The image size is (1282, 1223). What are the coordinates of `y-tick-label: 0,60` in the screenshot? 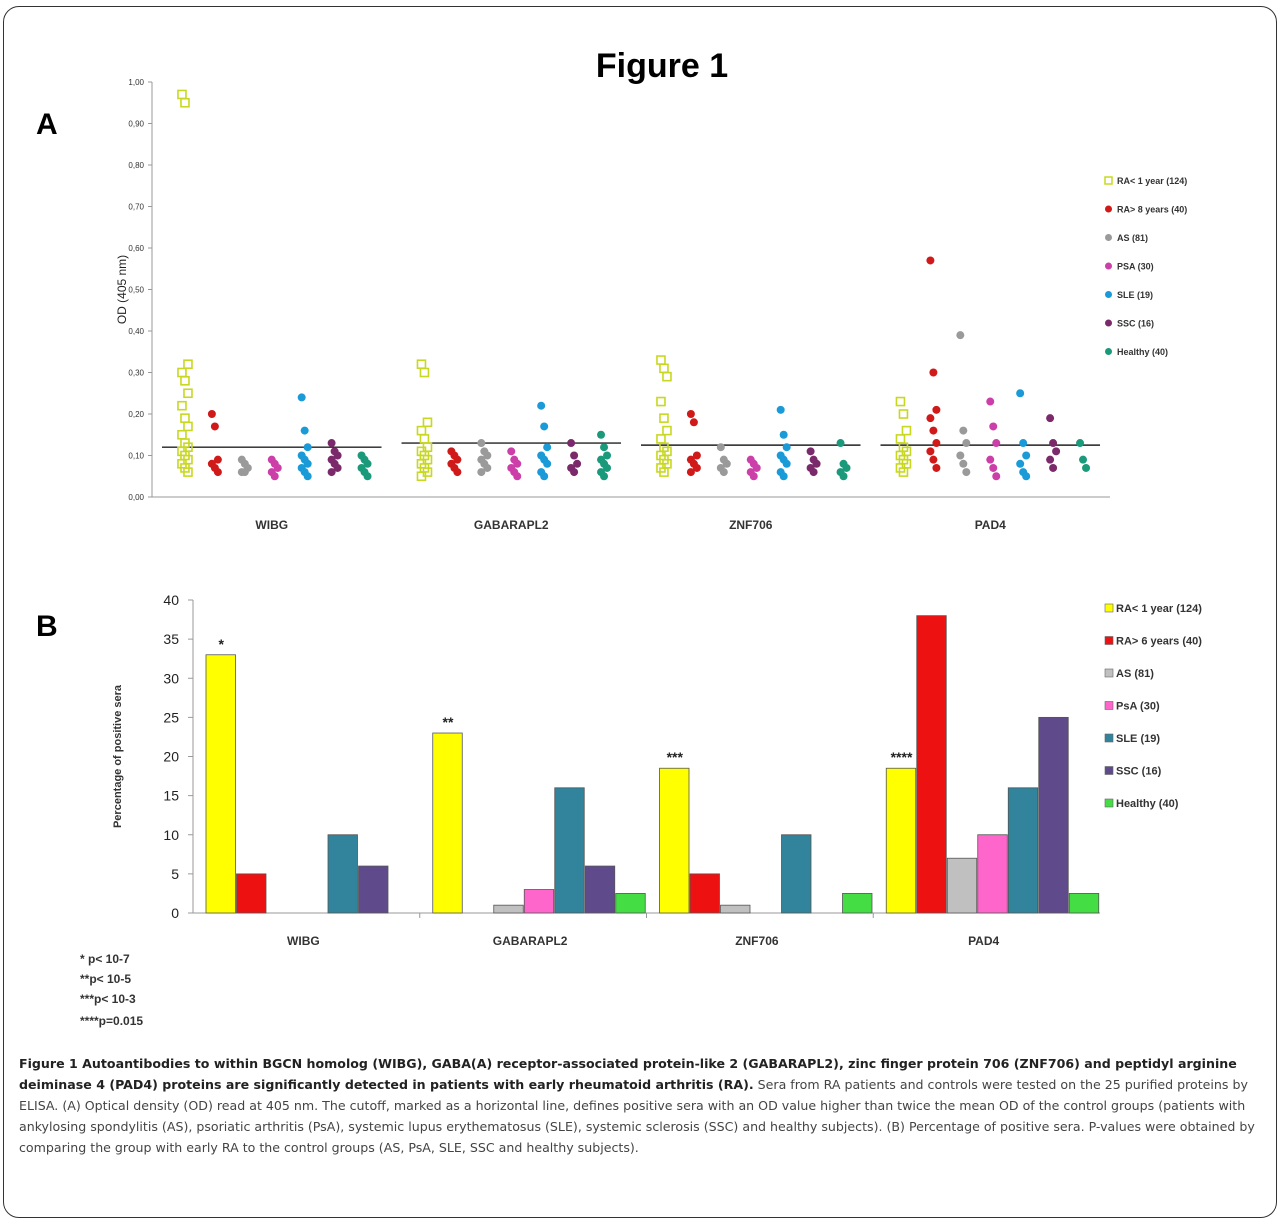 It's located at (136, 248).